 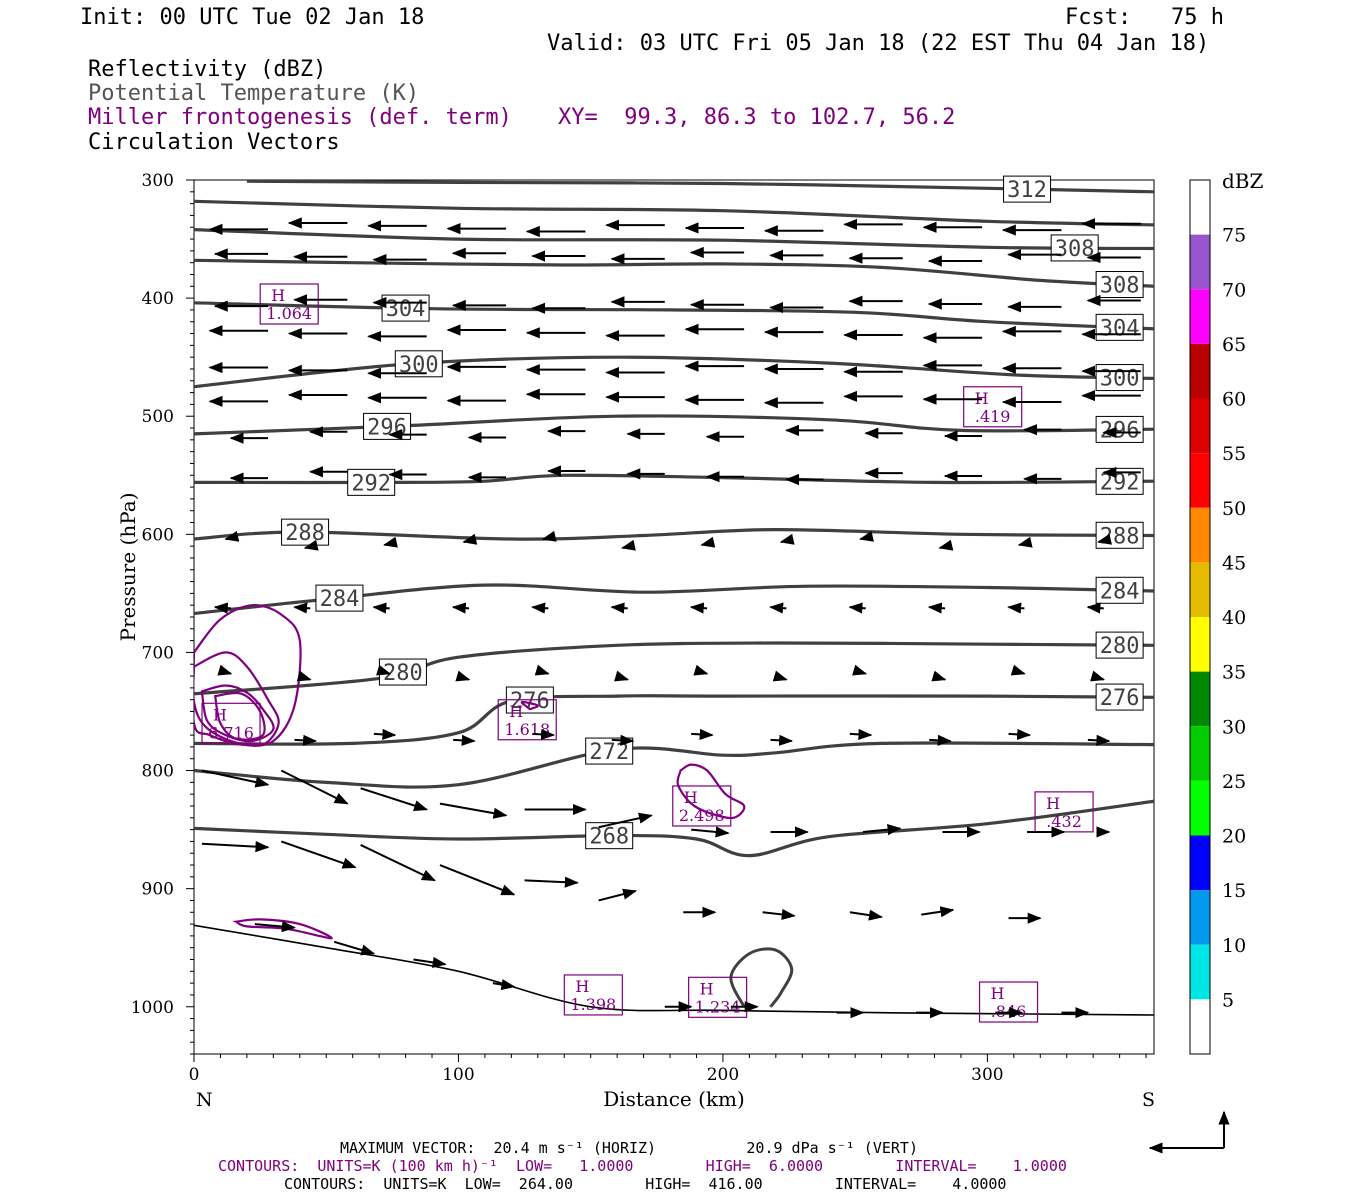 What do you see at coordinates (1234, 891) in the screenshot?
I see `dbz-colorbar-label: 15` at bounding box center [1234, 891].